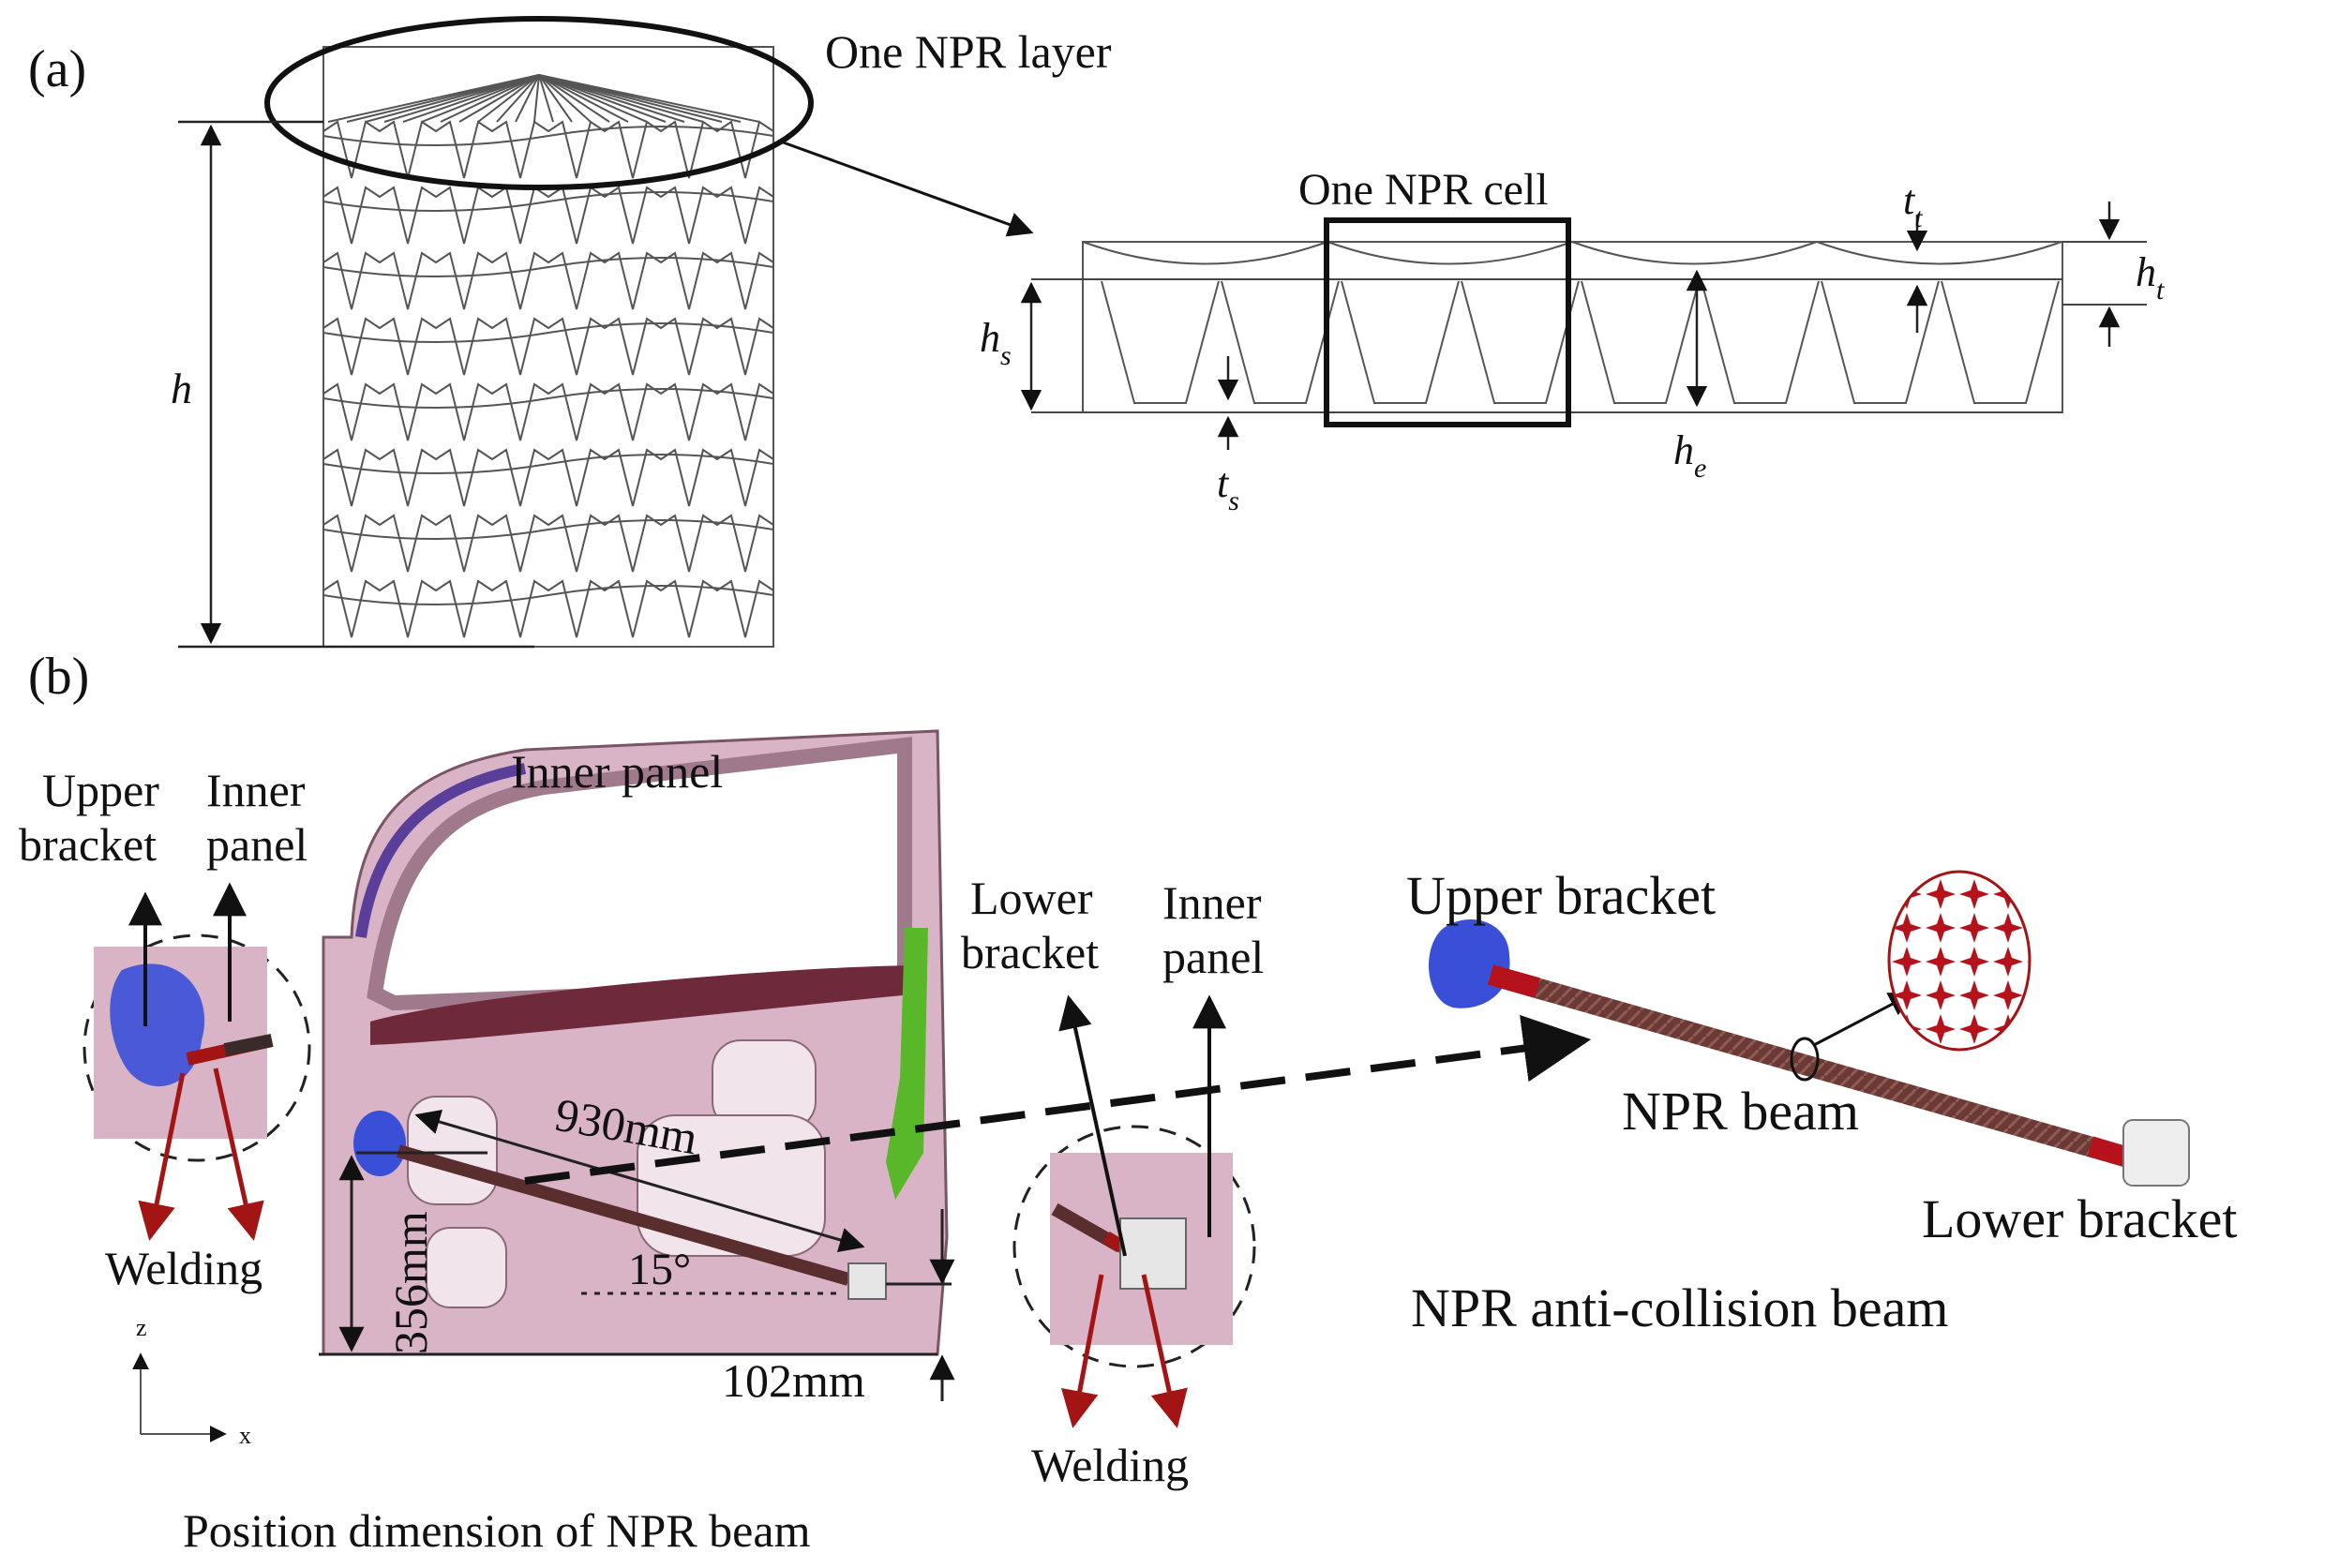 This screenshot has width=2339, height=1568. What do you see at coordinates (1913, 205) in the screenshot?
I see `dim-label-tt: tt` at bounding box center [1913, 205].